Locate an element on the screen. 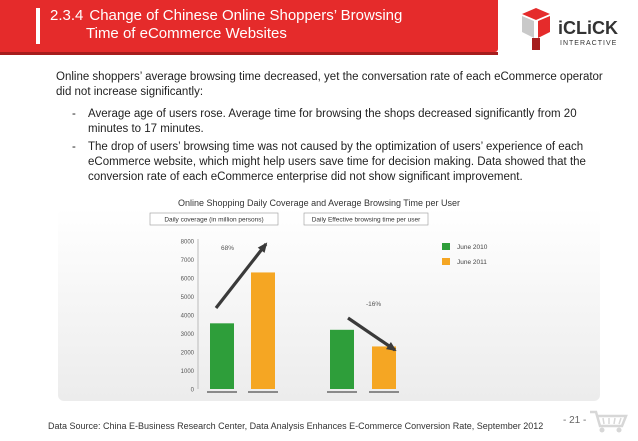 Image resolution: width=638 pixels, height=441 pixels. category-label: Daily Effective browsing time per user is located at coordinates (366, 220).